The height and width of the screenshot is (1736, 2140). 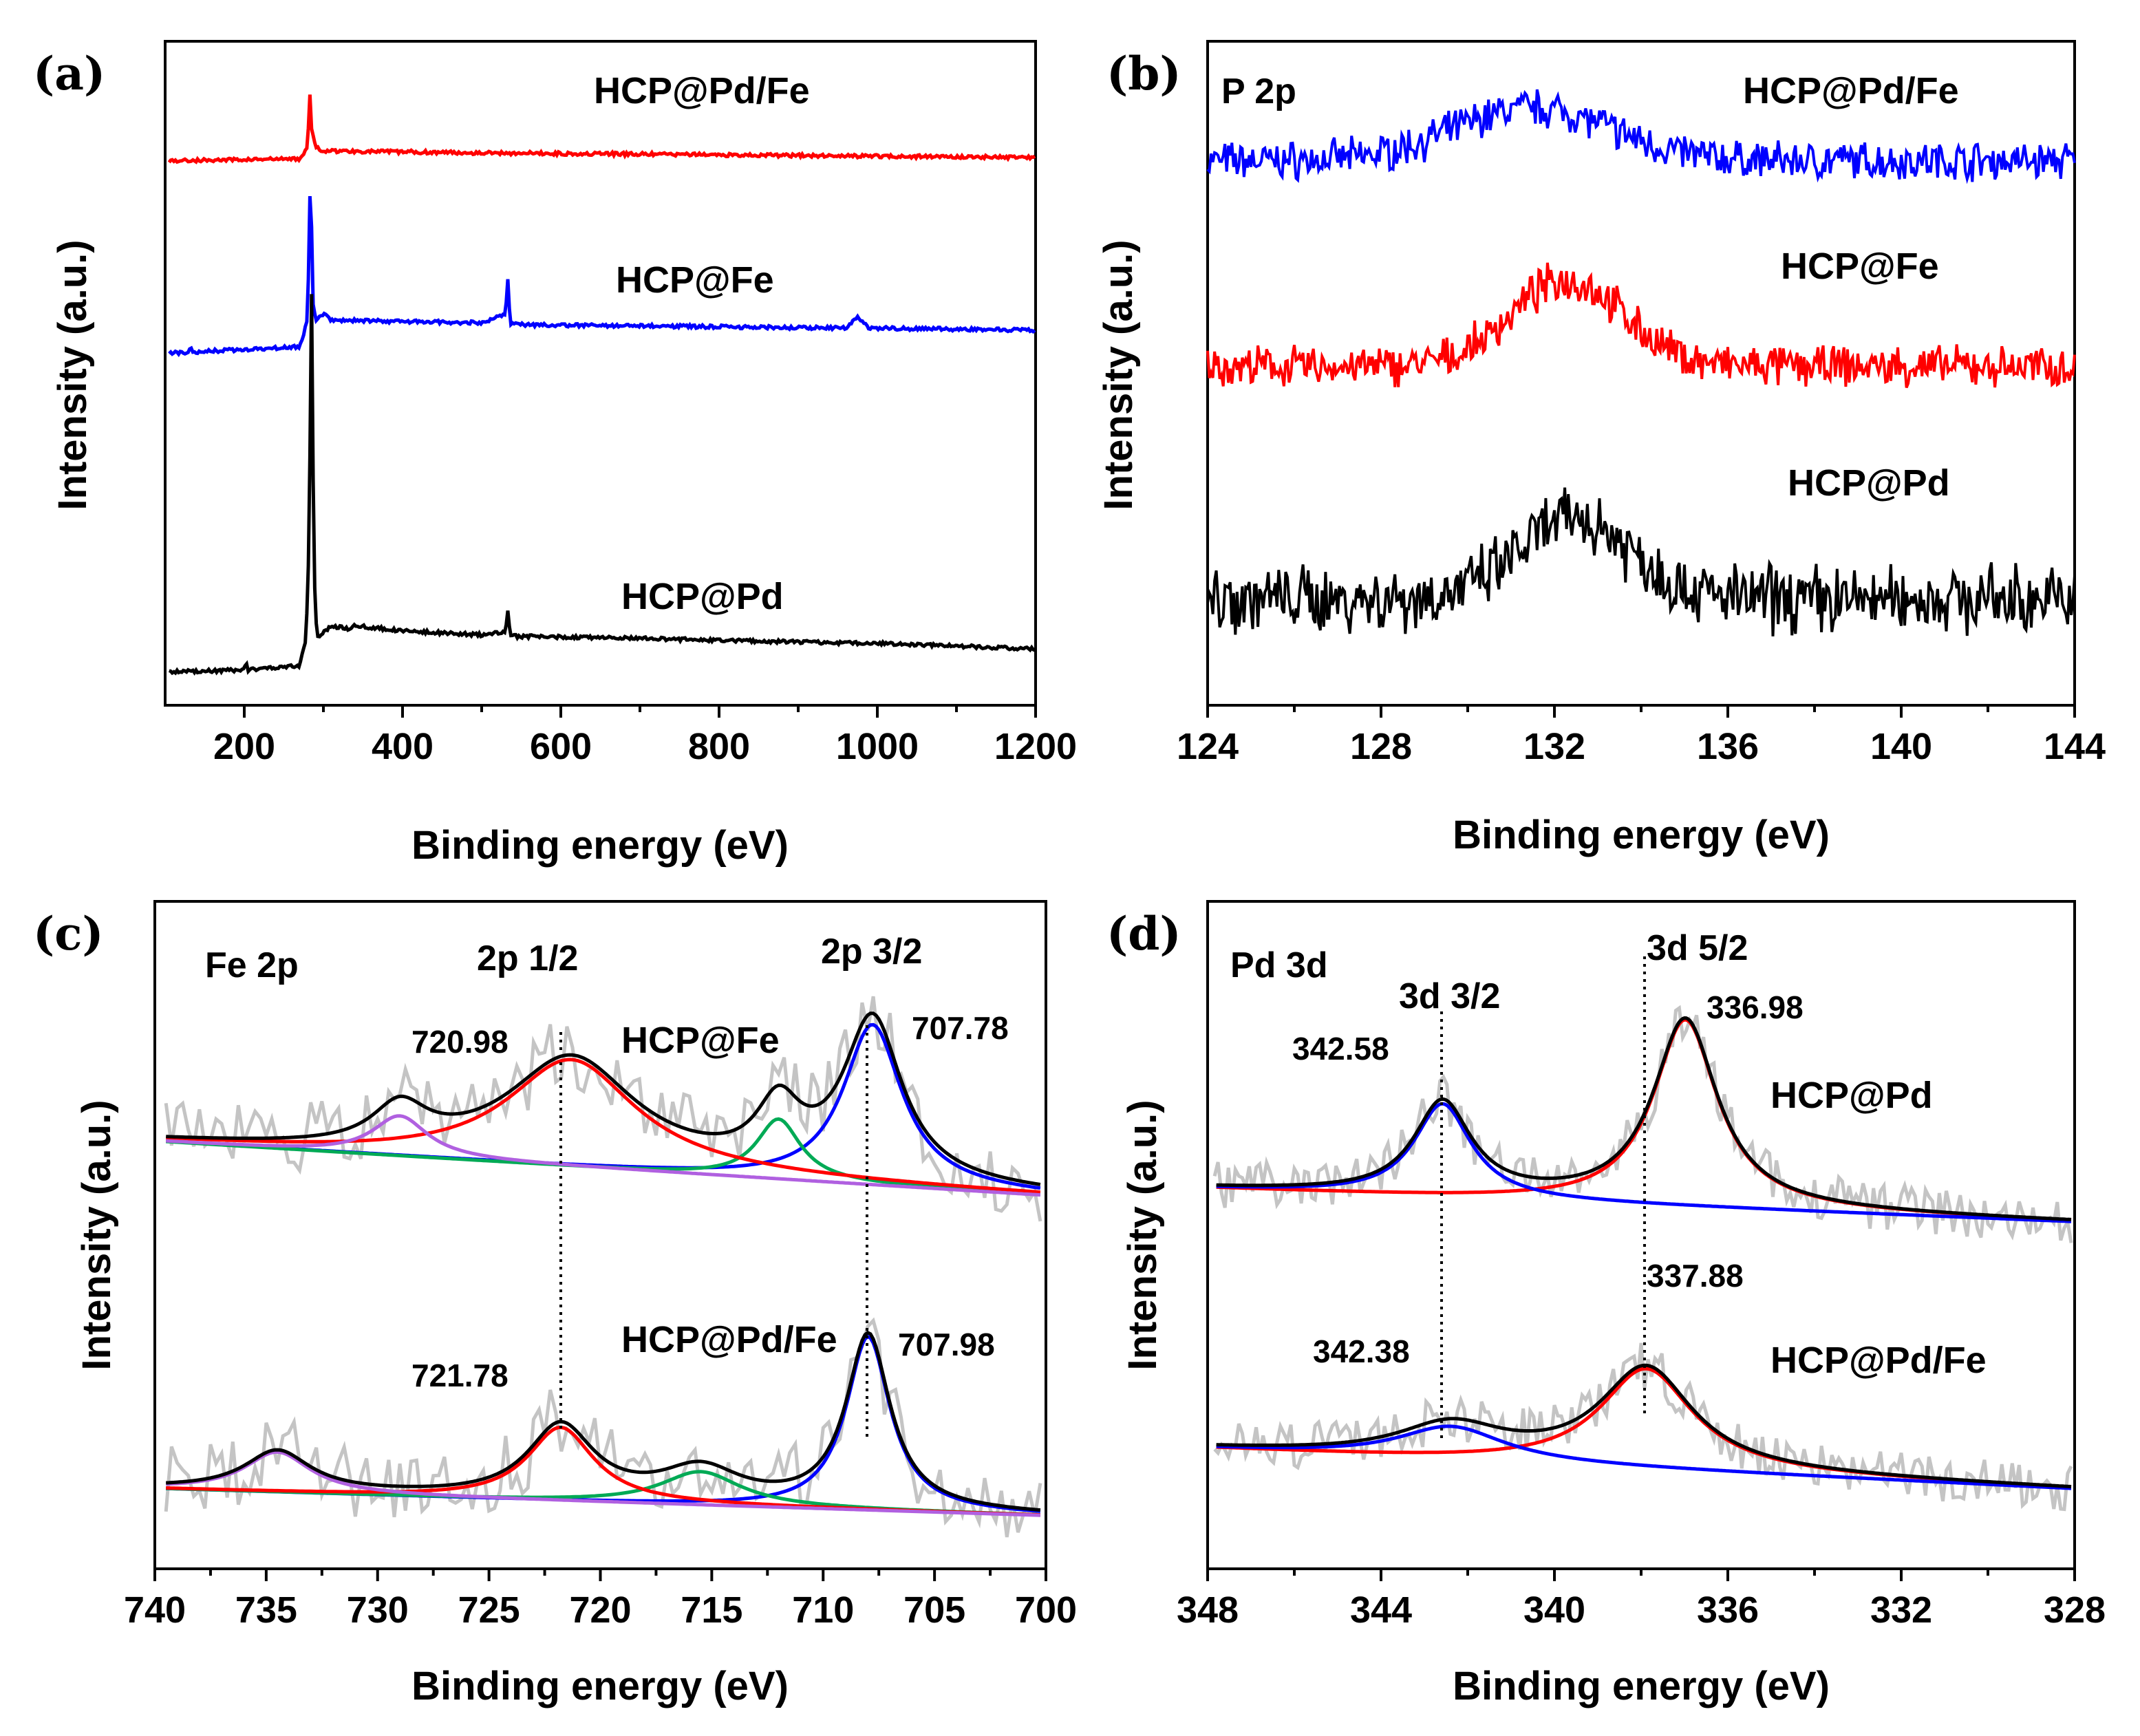 What do you see at coordinates (645, 736) in the screenshot?
I see `x-ticks-a: 200 400 600 800 1000 1200` at bounding box center [645, 736].